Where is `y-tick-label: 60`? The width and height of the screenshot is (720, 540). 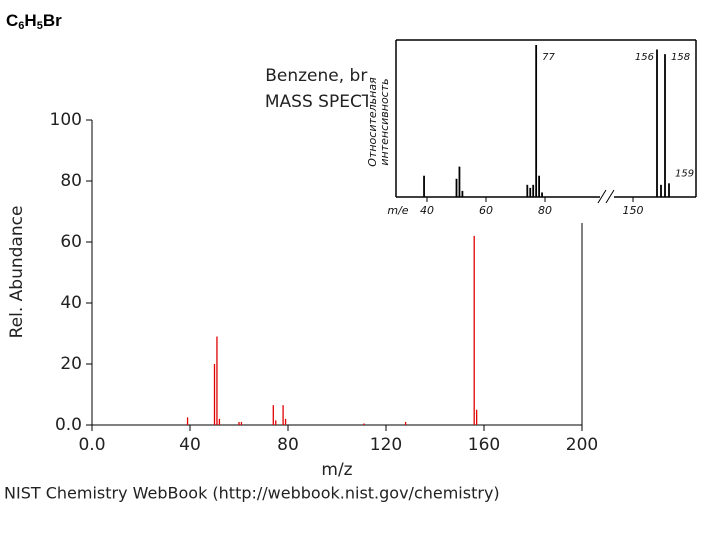 y-tick-label: 60 is located at coordinates (71, 242).